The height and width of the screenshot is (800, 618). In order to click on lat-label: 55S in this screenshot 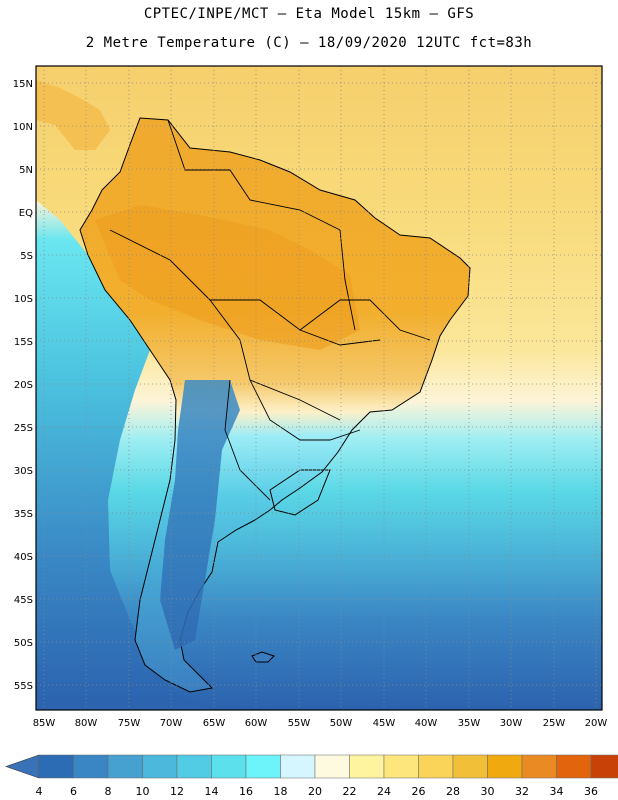, I will do `click(23, 686)`.